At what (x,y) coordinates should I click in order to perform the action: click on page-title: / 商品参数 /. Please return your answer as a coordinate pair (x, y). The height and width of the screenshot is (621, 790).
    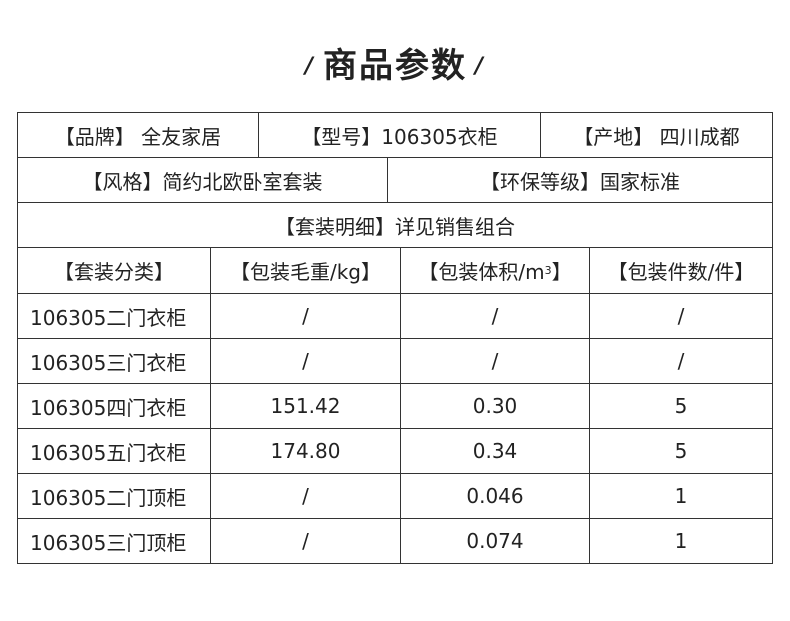
    Looking at the image, I should click on (395, 62).